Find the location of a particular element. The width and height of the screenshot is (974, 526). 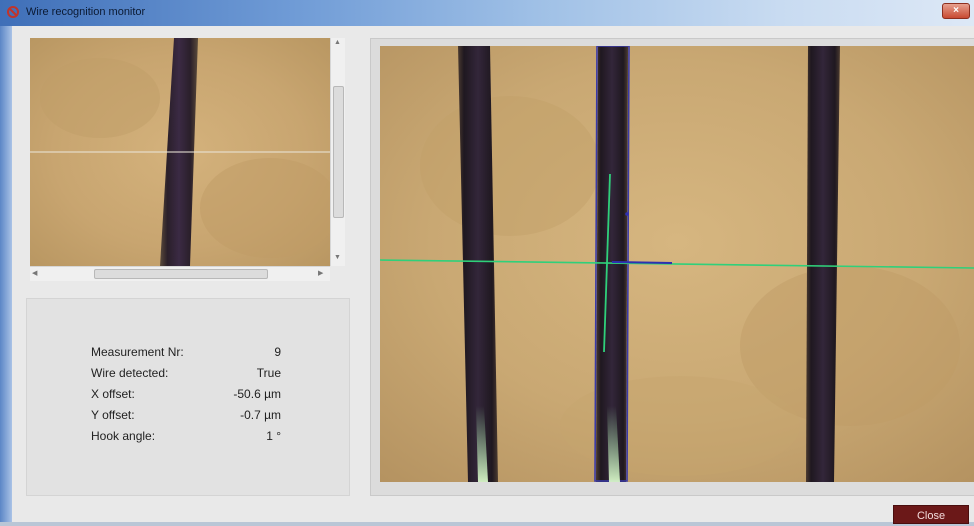

x-offset-label: X offset: is located at coordinates (113, 394).